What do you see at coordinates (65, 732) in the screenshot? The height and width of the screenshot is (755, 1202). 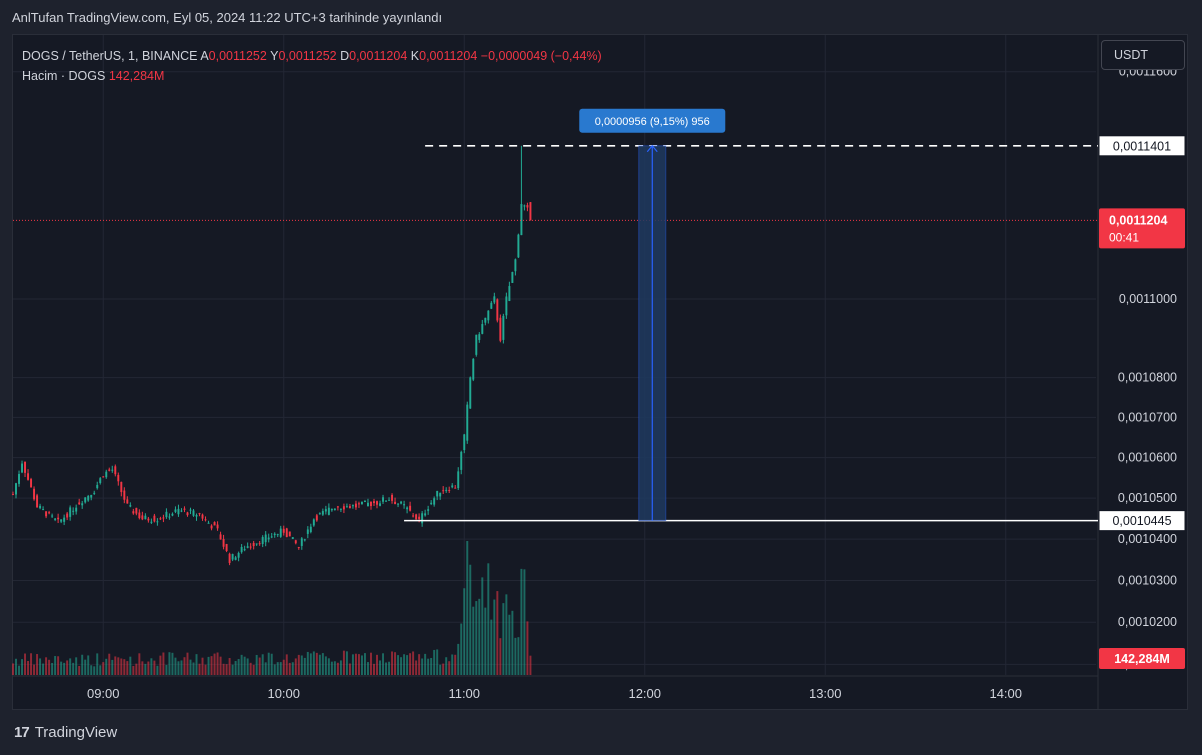 I see `footer-brand: 17 TradingView` at bounding box center [65, 732].